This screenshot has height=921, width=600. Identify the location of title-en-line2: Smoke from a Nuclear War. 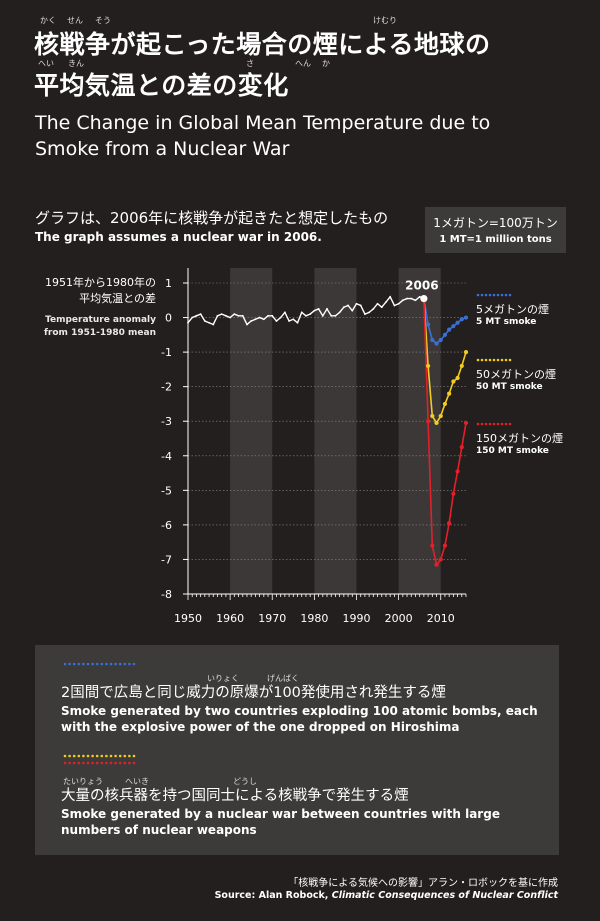
(162, 149).